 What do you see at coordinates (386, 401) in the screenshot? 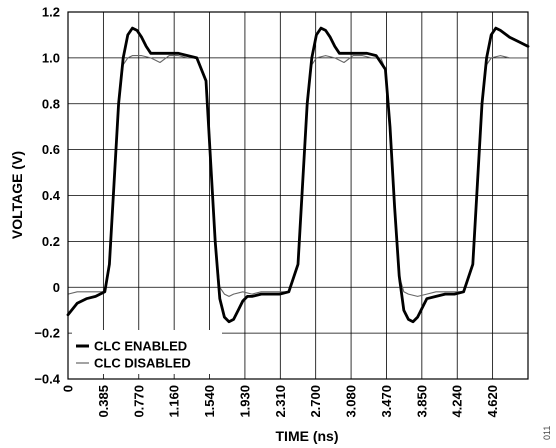
I see `x-tick-label: 3.470` at bounding box center [386, 401].